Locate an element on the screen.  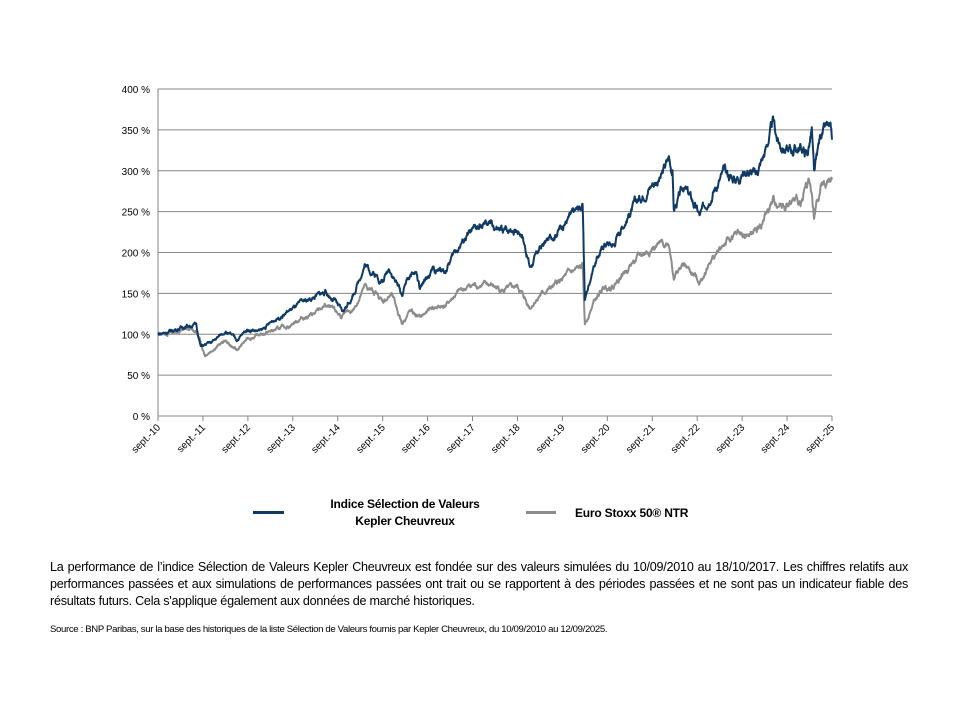
y-tick-label: 100 % is located at coordinates (136, 335).